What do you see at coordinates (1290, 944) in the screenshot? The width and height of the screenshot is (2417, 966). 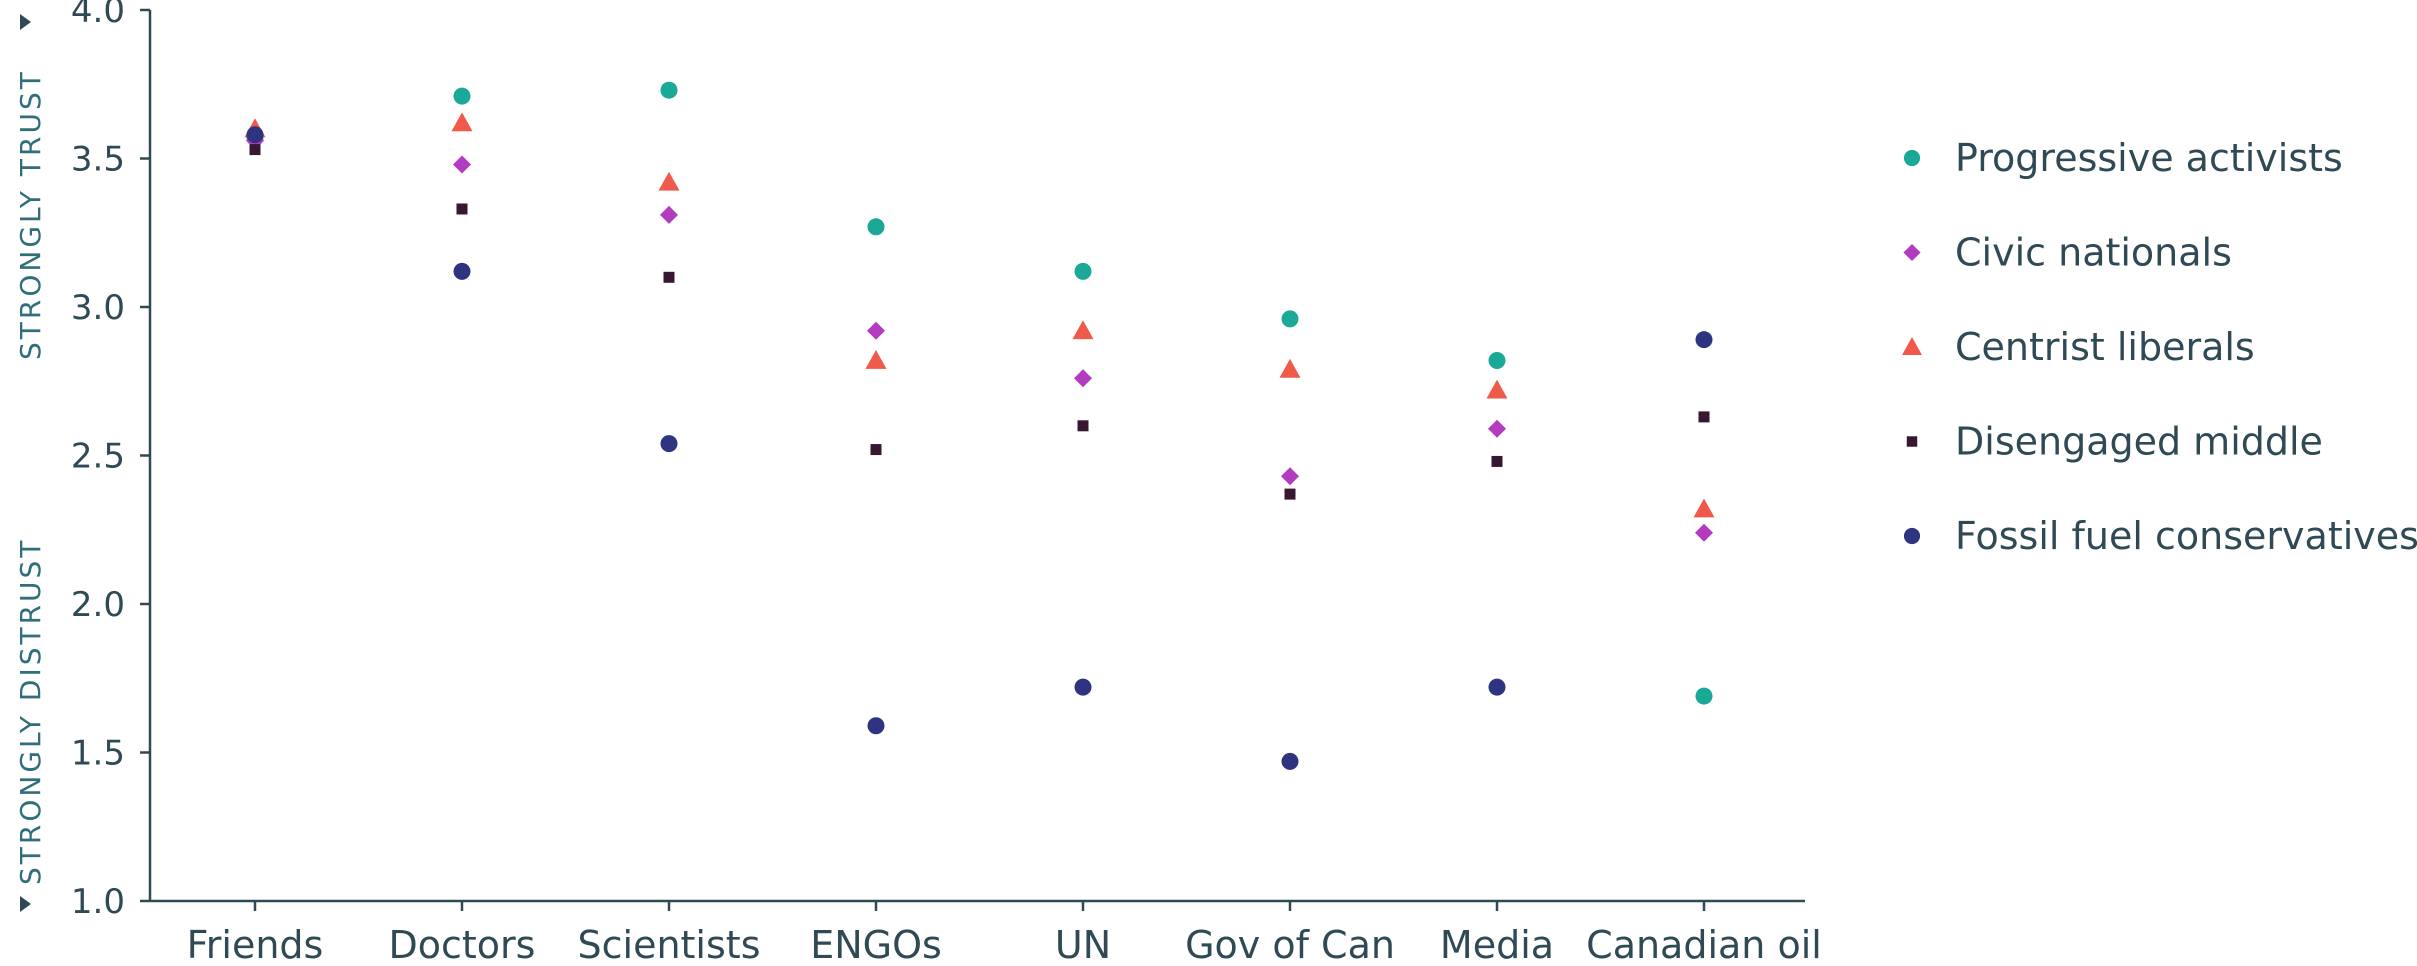 I see `x-tick-label: Gov of Can` at bounding box center [1290, 944].